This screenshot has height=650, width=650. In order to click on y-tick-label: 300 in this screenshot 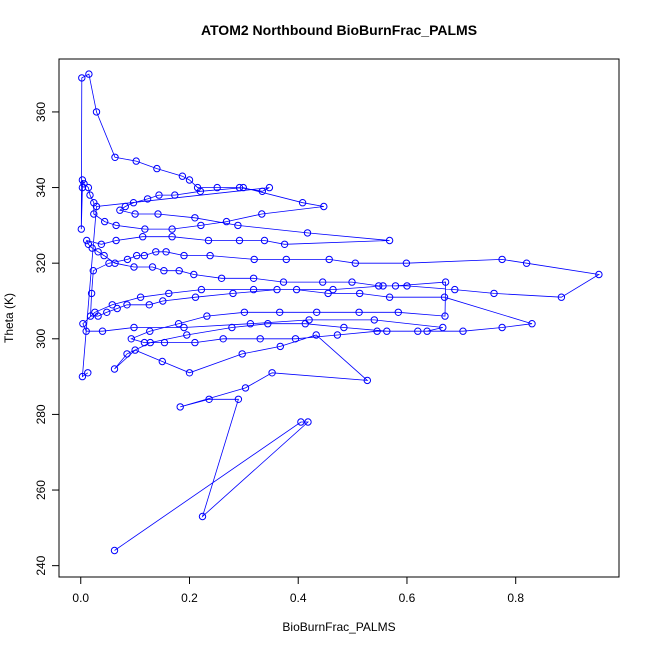, I will do `click(41, 338)`.